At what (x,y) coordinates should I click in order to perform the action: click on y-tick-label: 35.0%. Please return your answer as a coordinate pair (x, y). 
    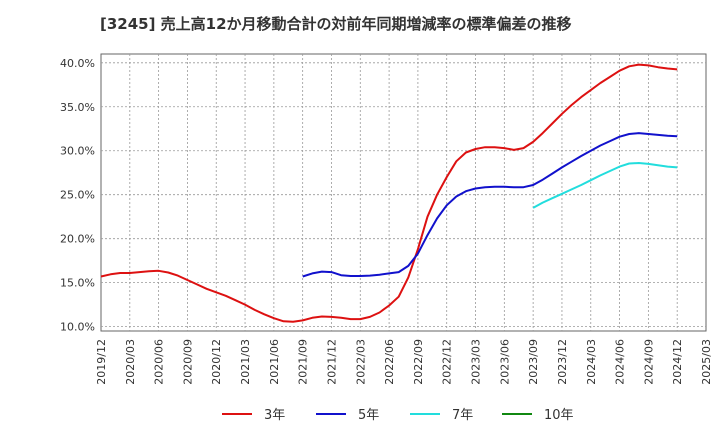
    Looking at the image, I should click on (77, 107).